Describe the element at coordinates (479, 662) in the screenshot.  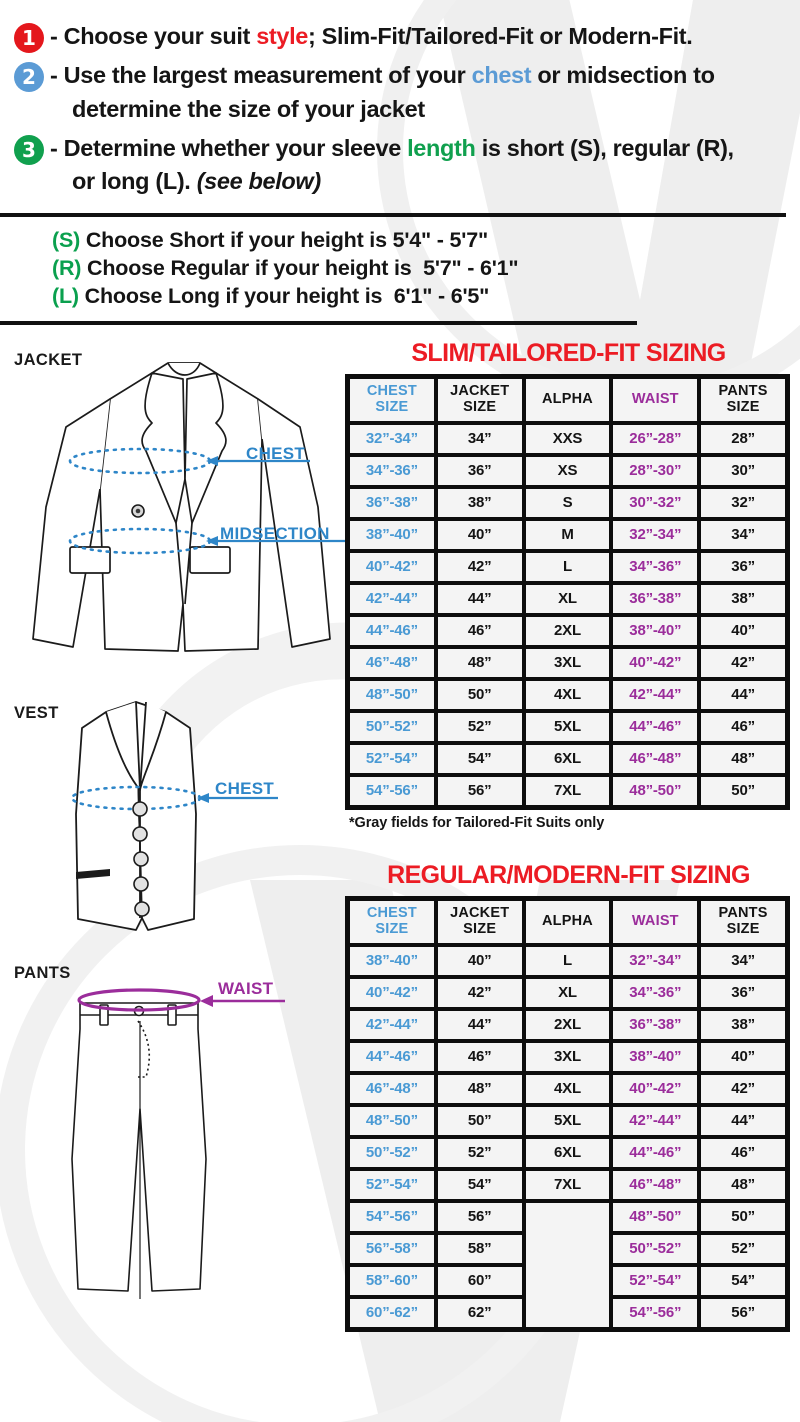
I see `cell-jacket: 48”` at that location.